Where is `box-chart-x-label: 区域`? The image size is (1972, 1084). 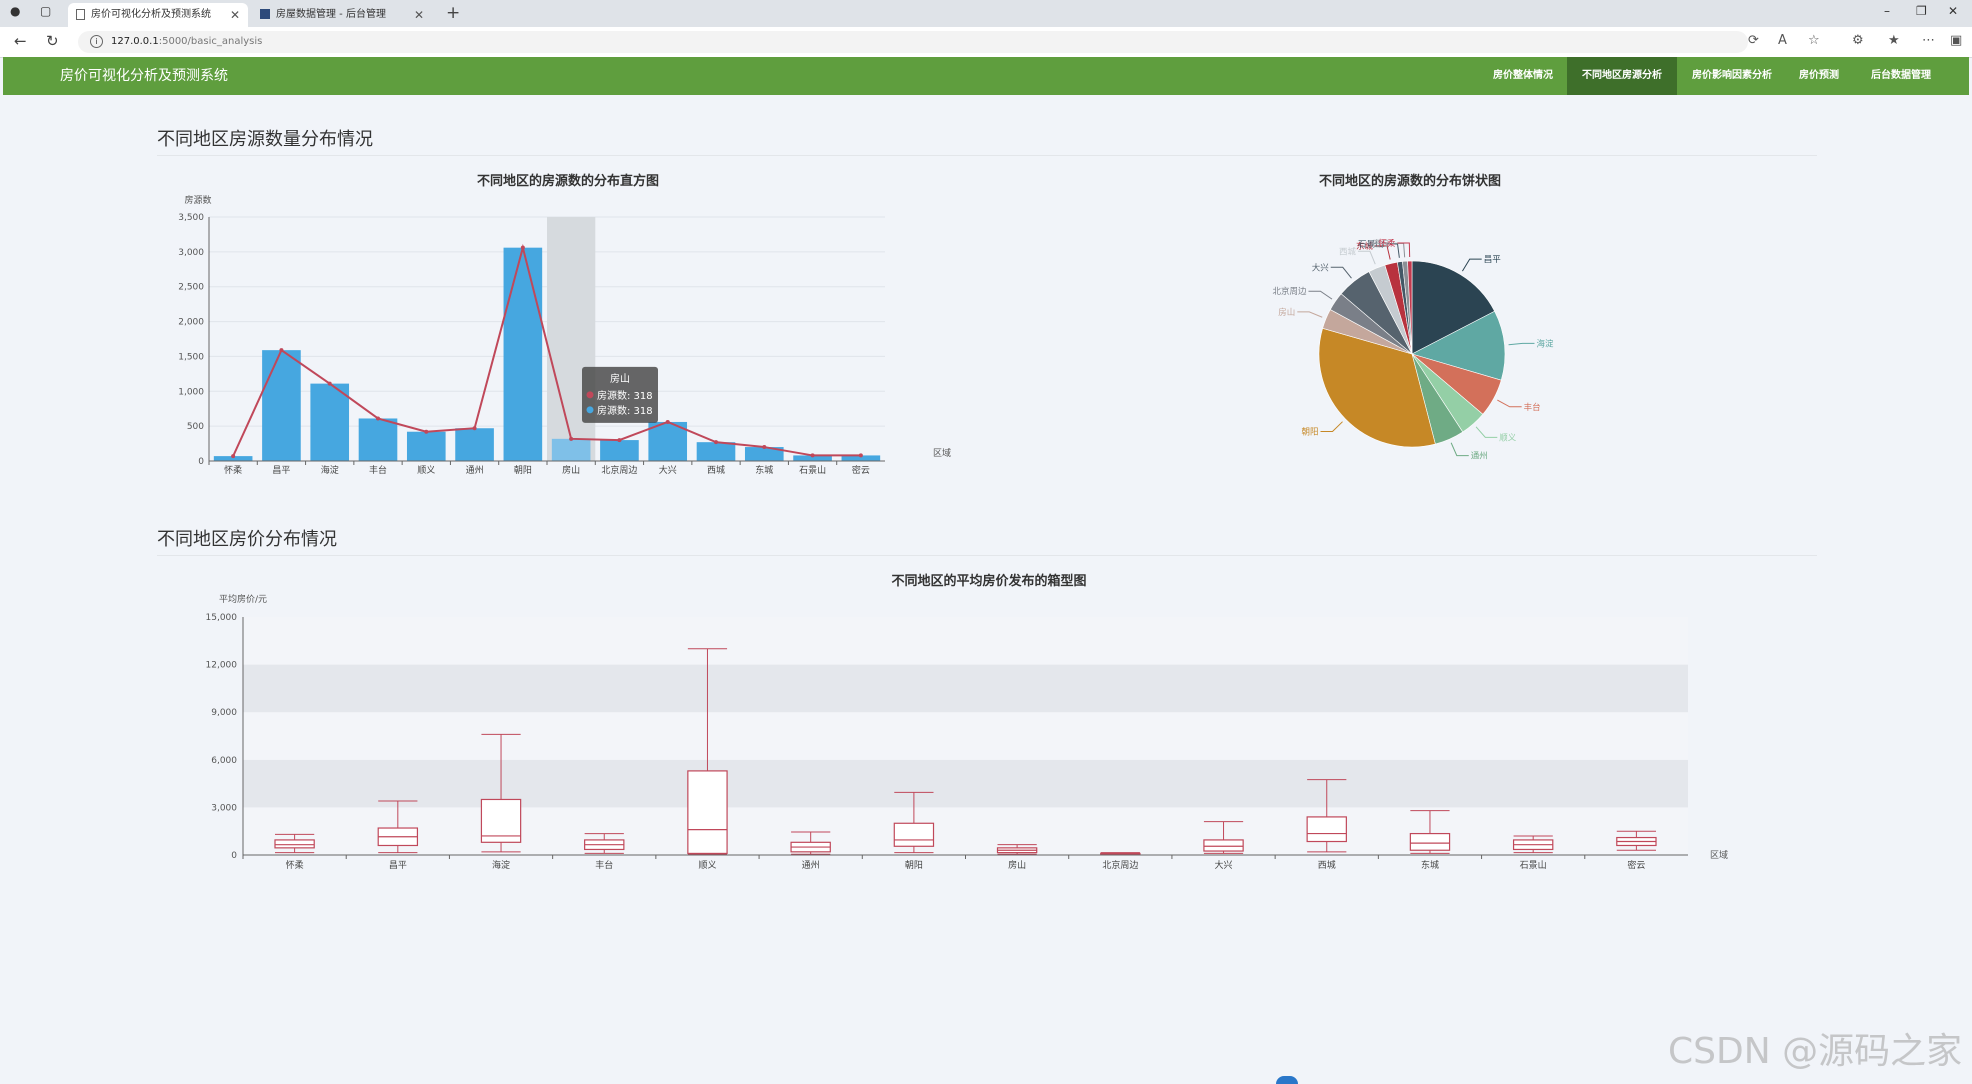
box-chart-x-label: 区域 is located at coordinates (1719, 855).